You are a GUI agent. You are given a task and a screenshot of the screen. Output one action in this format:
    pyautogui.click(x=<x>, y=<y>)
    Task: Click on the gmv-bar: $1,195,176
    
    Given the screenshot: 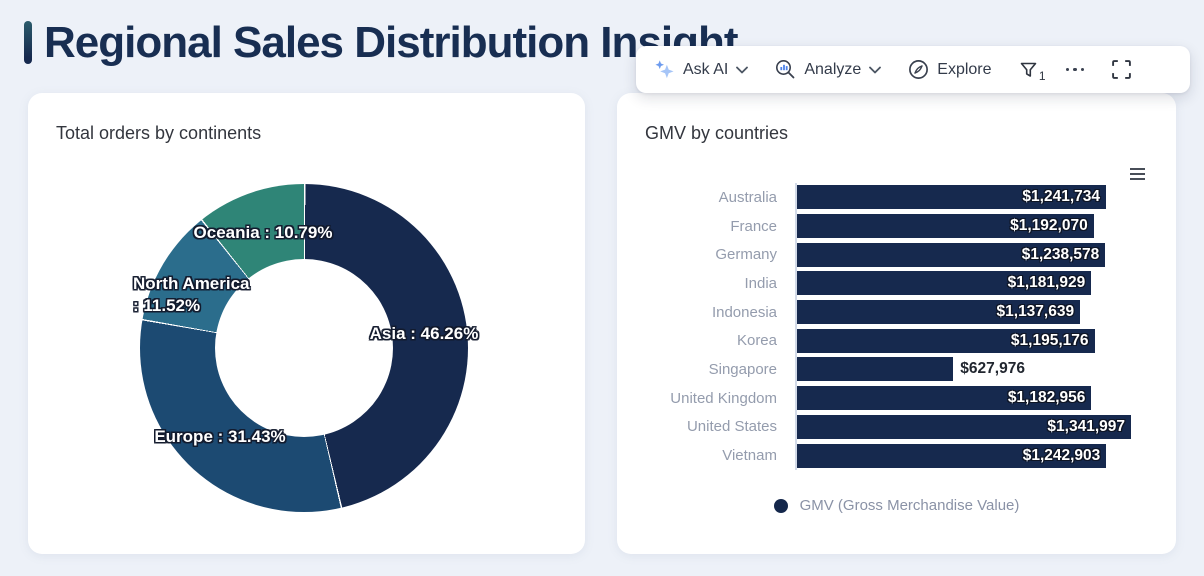 What is the action you would take?
    pyautogui.click(x=946, y=340)
    